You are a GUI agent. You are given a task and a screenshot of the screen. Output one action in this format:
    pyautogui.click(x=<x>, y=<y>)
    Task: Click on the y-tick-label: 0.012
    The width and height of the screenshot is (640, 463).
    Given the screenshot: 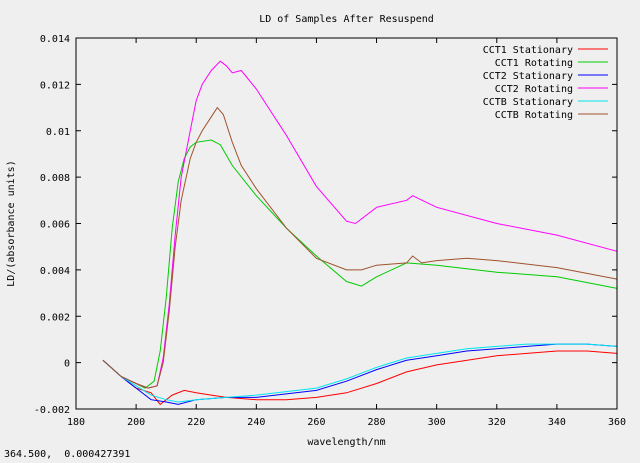 What is the action you would take?
    pyautogui.click(x=55, y=85)
    